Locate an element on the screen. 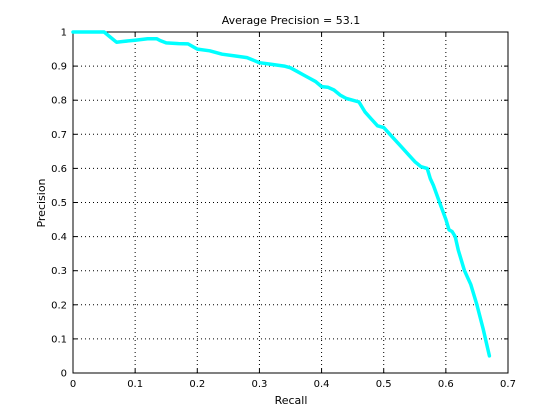  y-axis-label: Precision is located at coordinates (41, 202).